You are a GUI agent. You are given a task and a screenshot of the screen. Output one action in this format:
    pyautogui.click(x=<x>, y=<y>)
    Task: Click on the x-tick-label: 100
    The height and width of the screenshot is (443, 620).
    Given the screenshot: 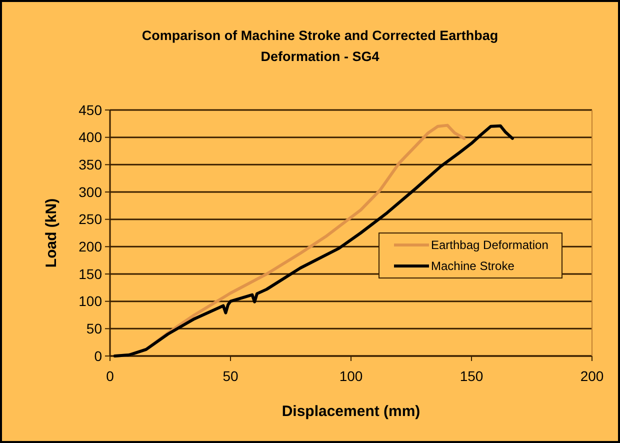 What is the action you would take?
    pyautogui.click(x=351, y=376)
    